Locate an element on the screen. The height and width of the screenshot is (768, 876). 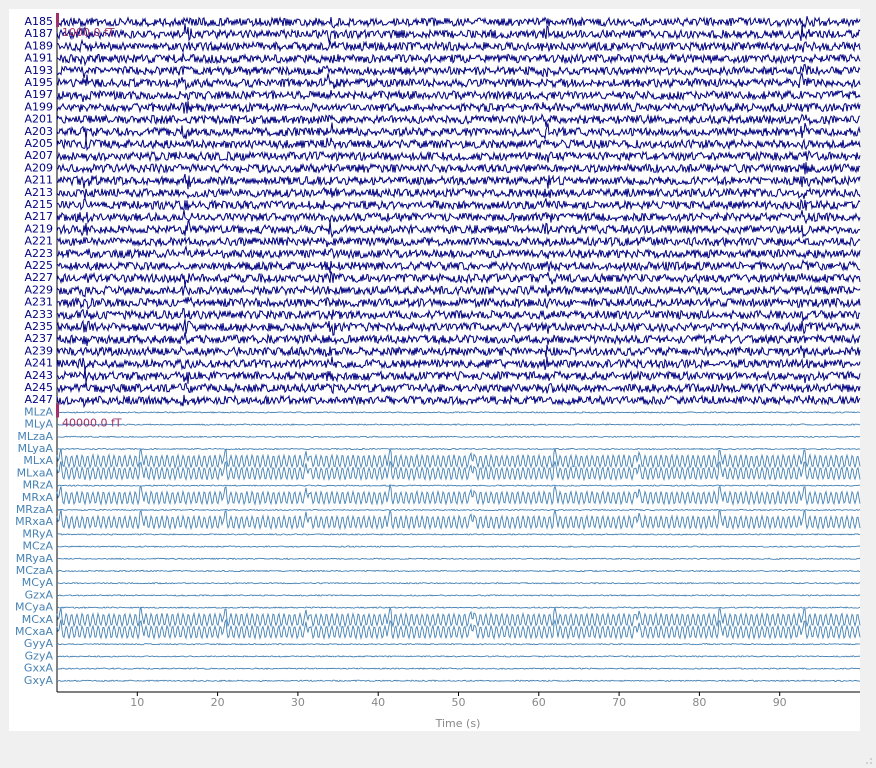
channel-label: GzyA is located at coordinates (39, 655).